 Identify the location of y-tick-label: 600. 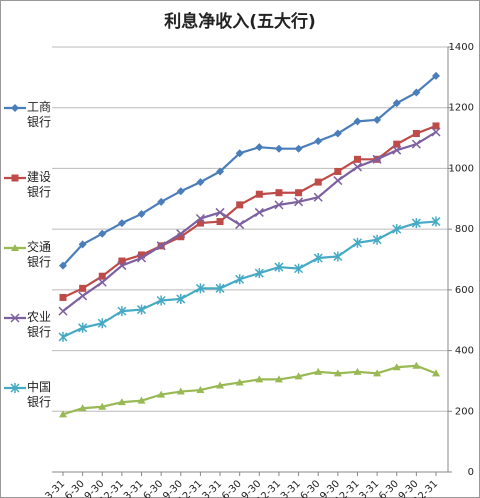
(464, 290).